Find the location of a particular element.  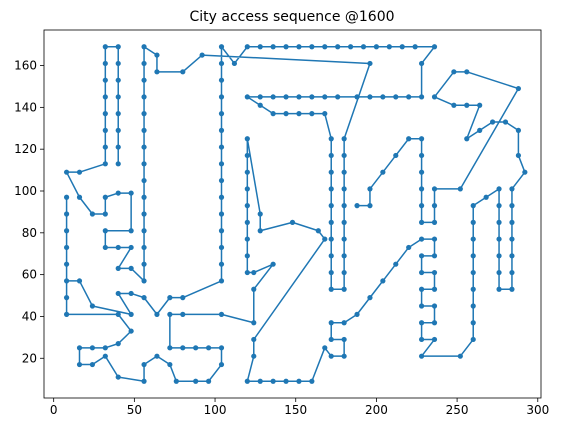

y-tick-label: 20 is located at coordinates (29, 358).